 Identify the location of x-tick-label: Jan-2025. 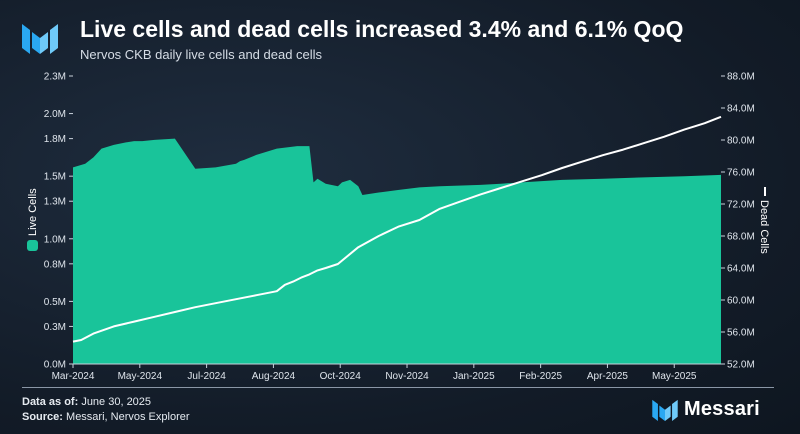
(474, 376).